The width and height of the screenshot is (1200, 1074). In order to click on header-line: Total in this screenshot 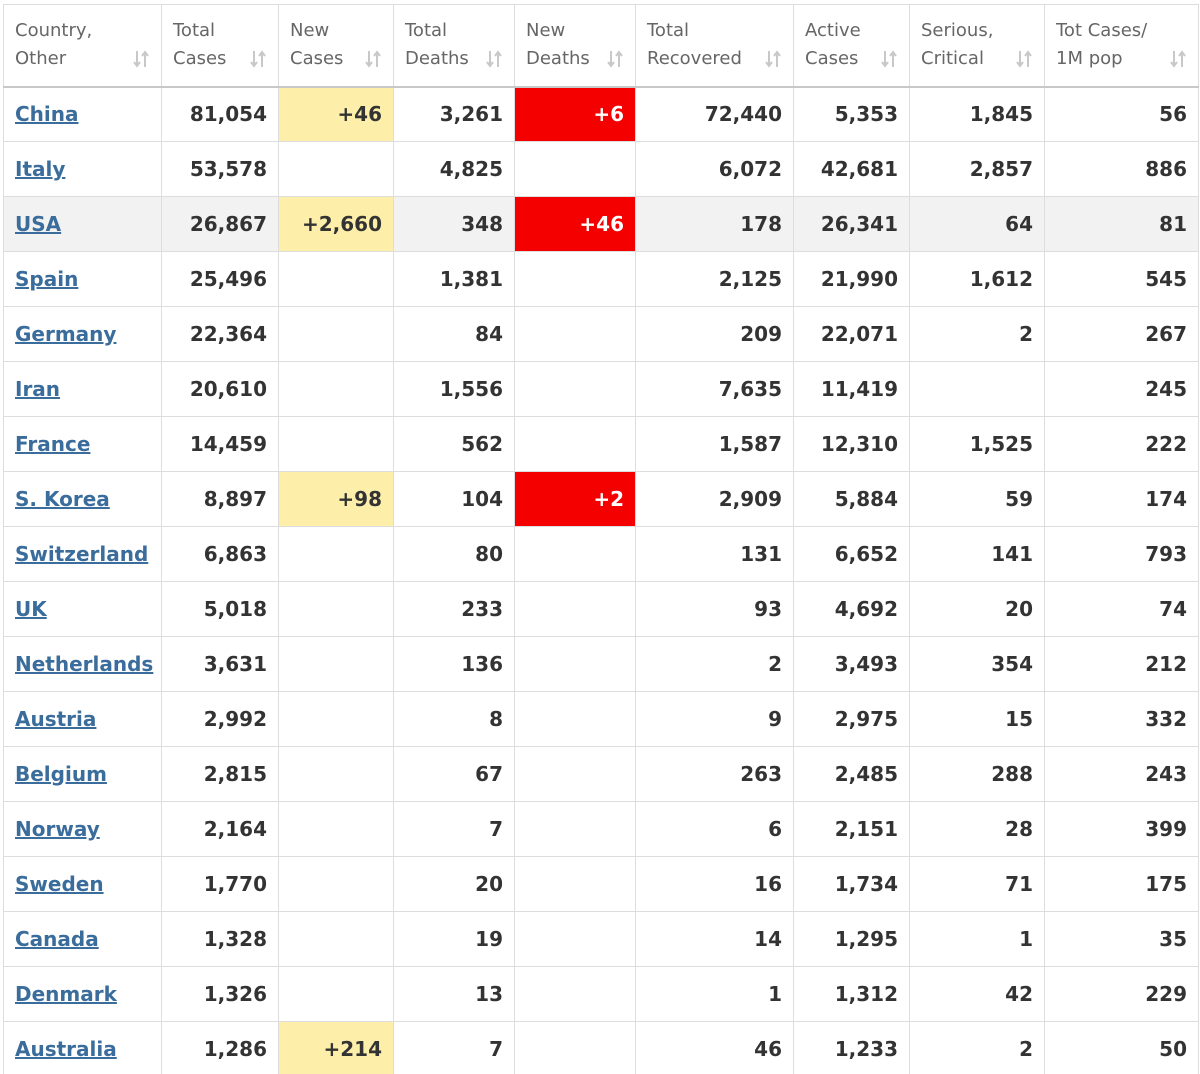, I will do `click(194, 30)`.